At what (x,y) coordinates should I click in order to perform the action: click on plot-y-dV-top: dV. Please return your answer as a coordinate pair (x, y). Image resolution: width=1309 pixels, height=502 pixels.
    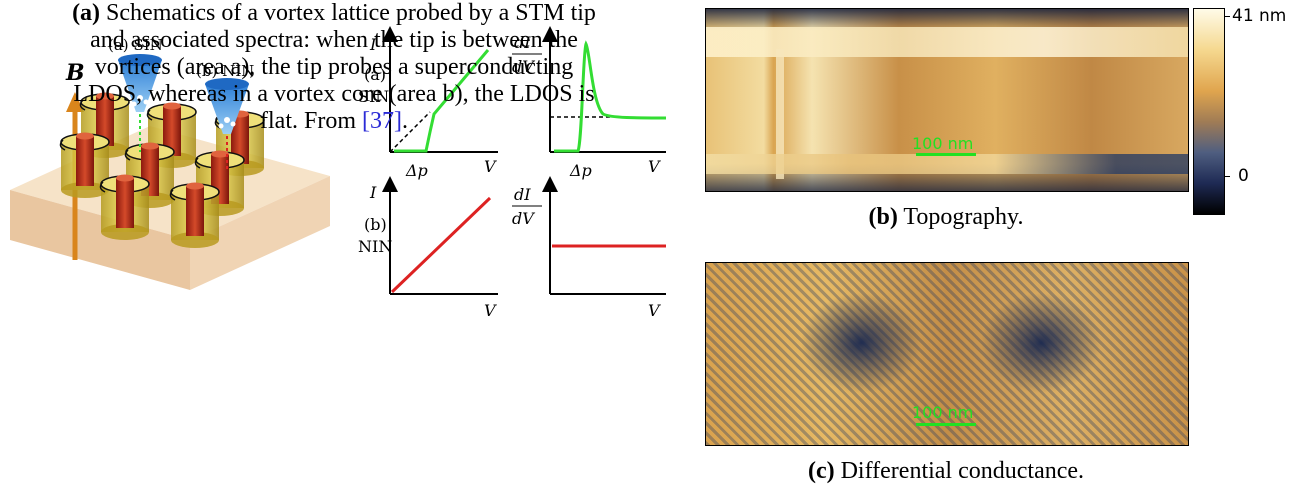
    Looking at the image, I should click on (523, 66).